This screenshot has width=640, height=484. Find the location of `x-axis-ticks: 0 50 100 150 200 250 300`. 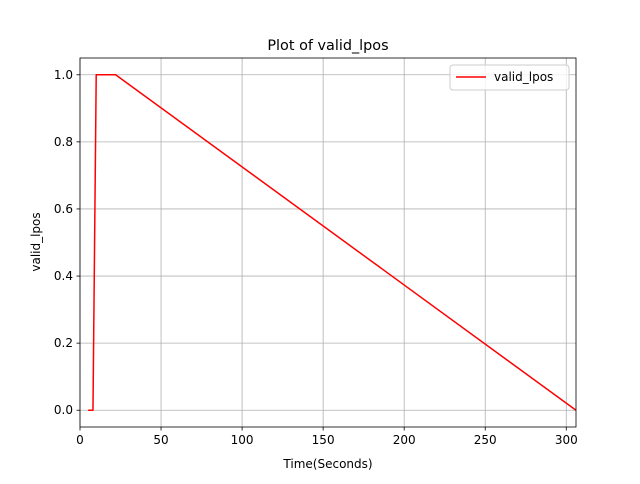

x-axis-ticks: 0 50 100 150 200 250 300 is located at coordinates (327, 437).